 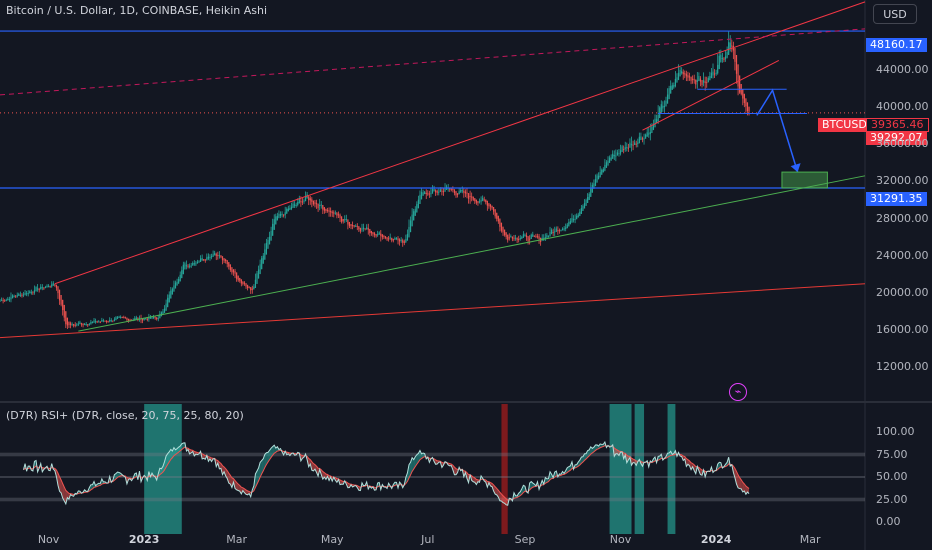 I want to click on projection-arrow, so click(x=777, y=130).